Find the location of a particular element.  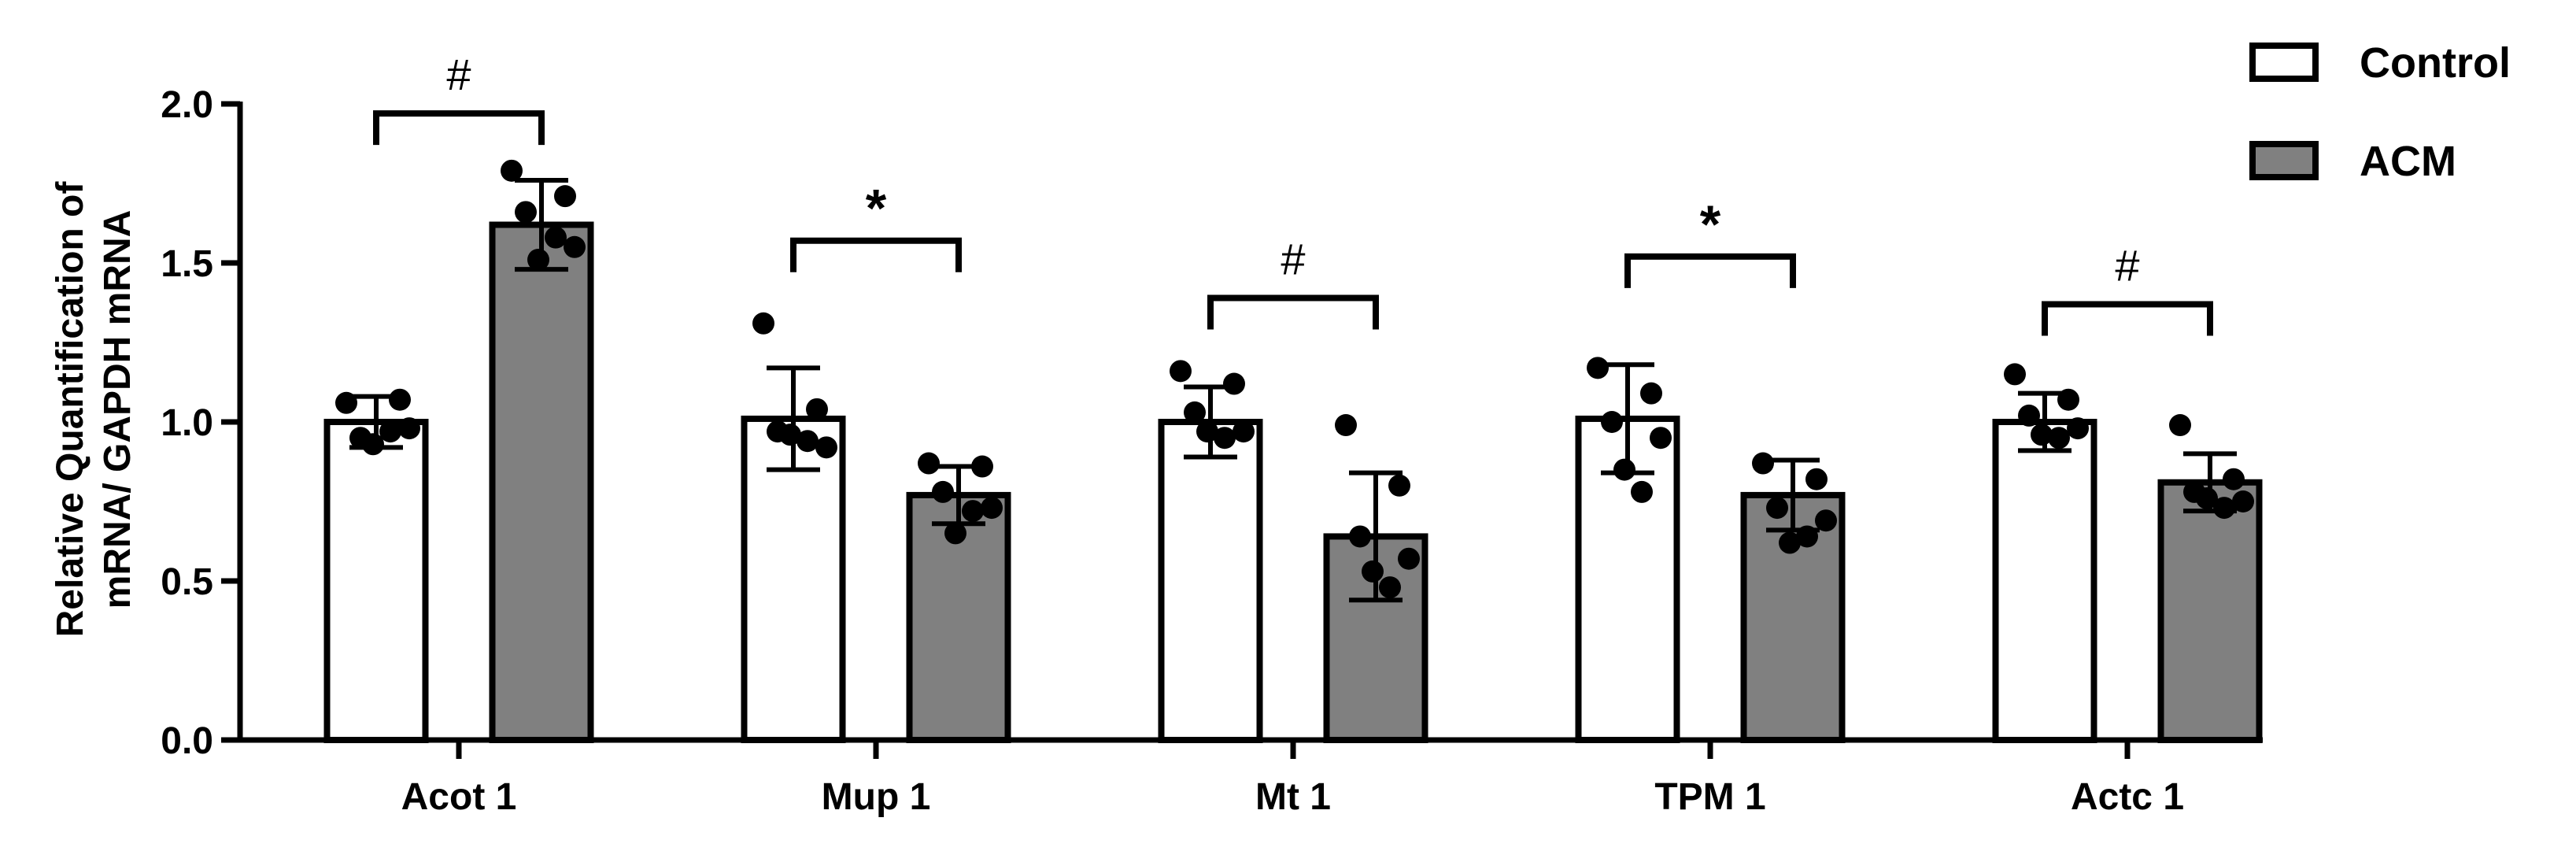

y-tick-label: 1.5 is located at coordinates (187, 264).